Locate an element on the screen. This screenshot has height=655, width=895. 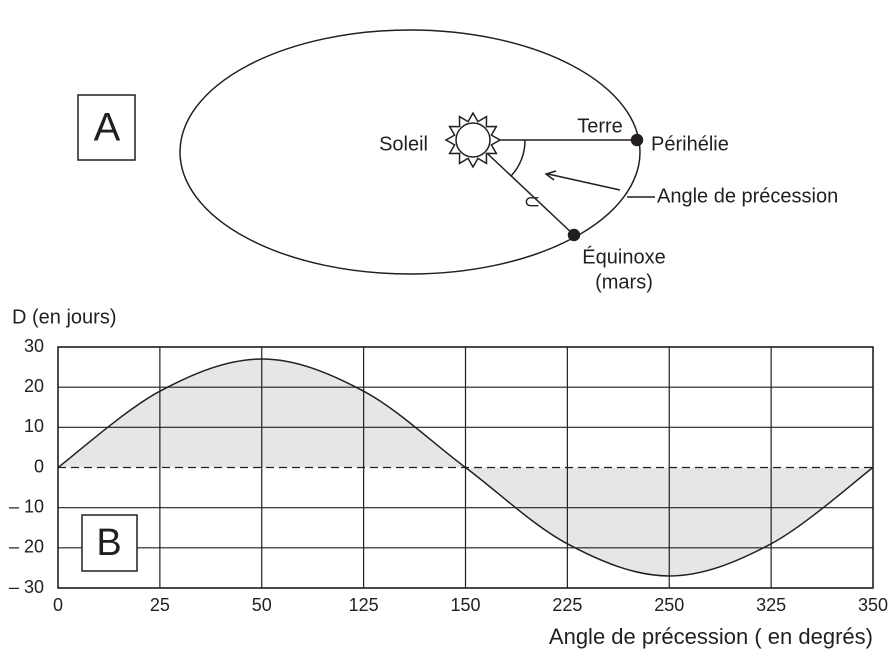
equinox-label: Équinoxe is located at coordinates (623, 256).